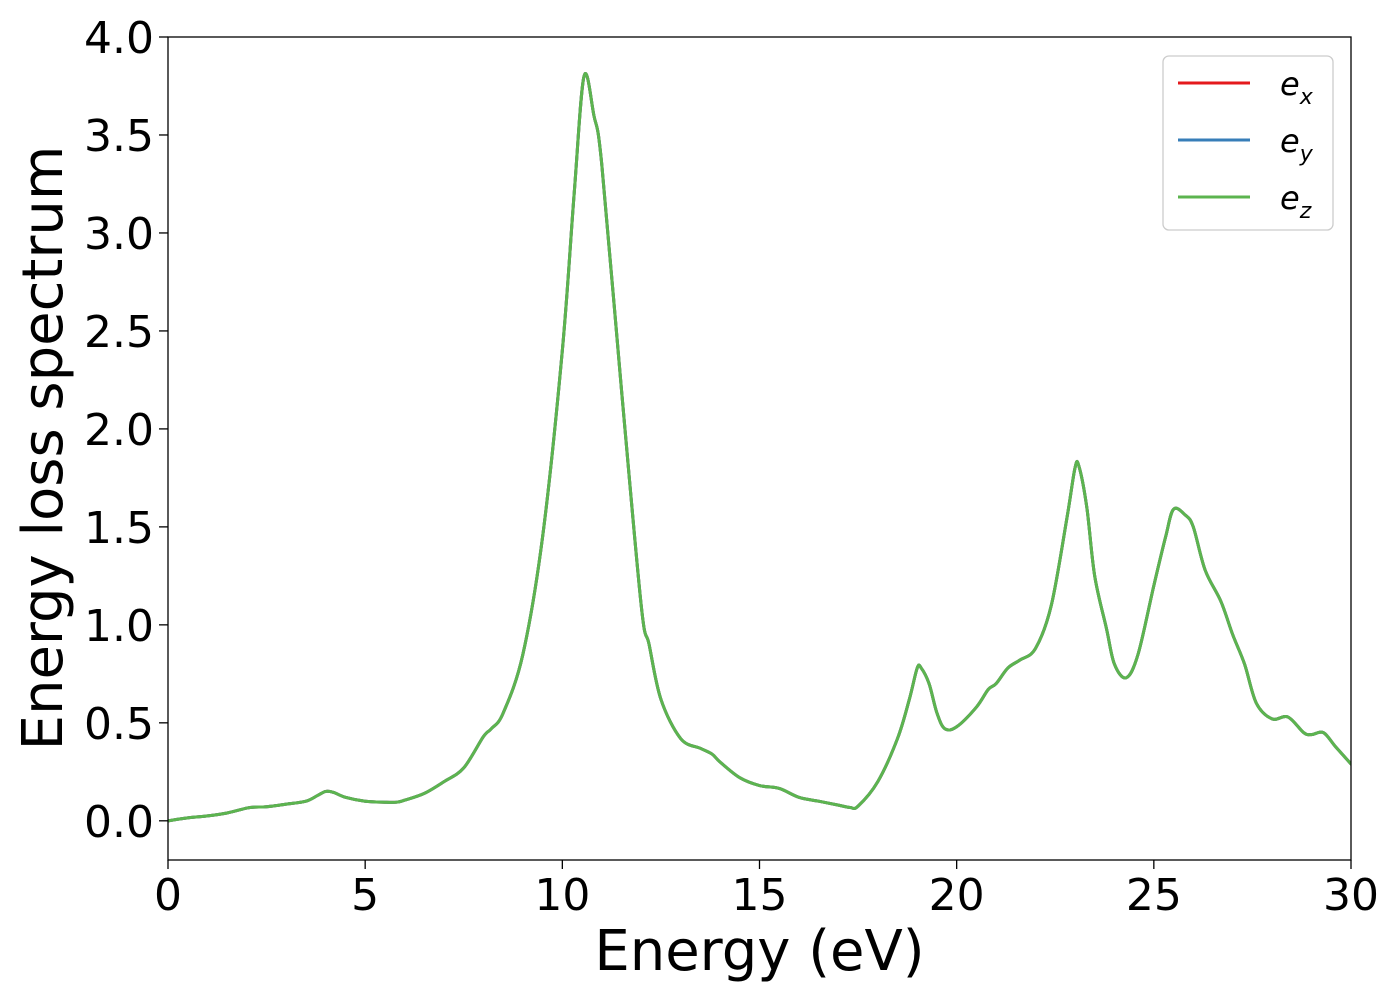 Image resolution: width=1400 pixels, height=1000 pixels. What do you see at coordinates (562, 895) in the screenshot?
I see `x-tick-label: 10` at bounding box center [562, 895].